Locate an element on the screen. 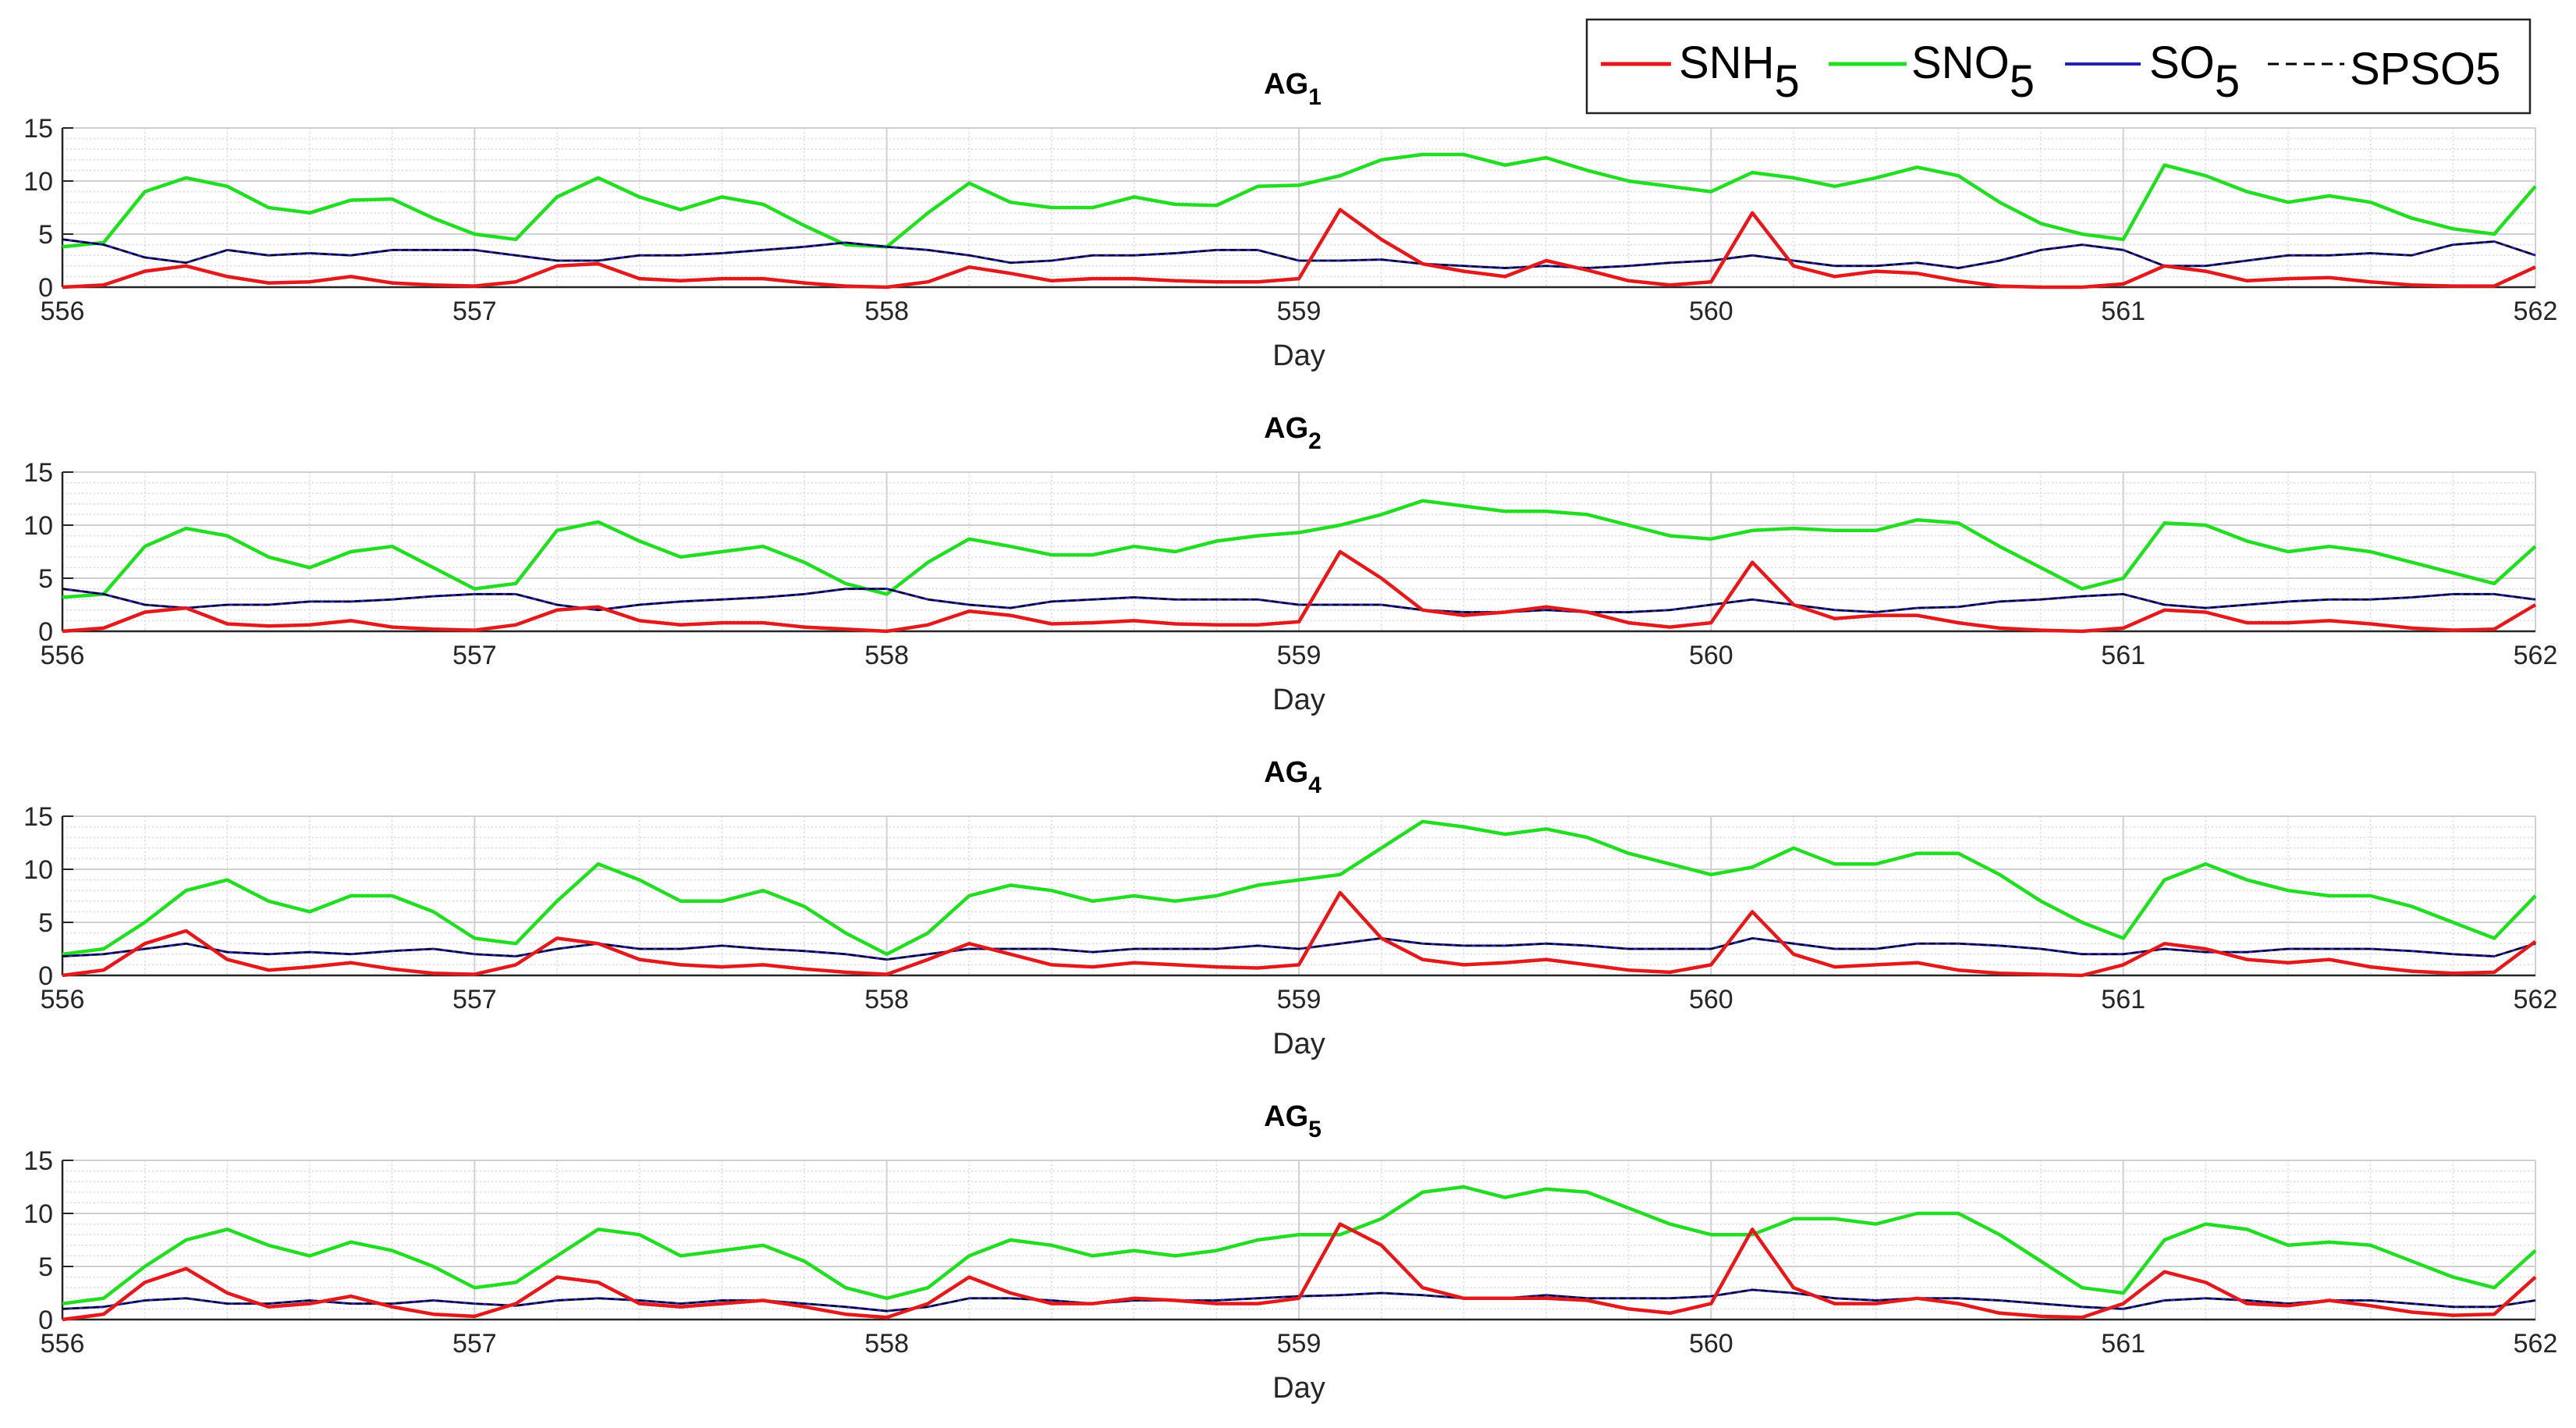 Image resolution: width=2576 pixels, height=1428 pixels. subplot-title: AG5 is located at coordinates (1293, 1121).